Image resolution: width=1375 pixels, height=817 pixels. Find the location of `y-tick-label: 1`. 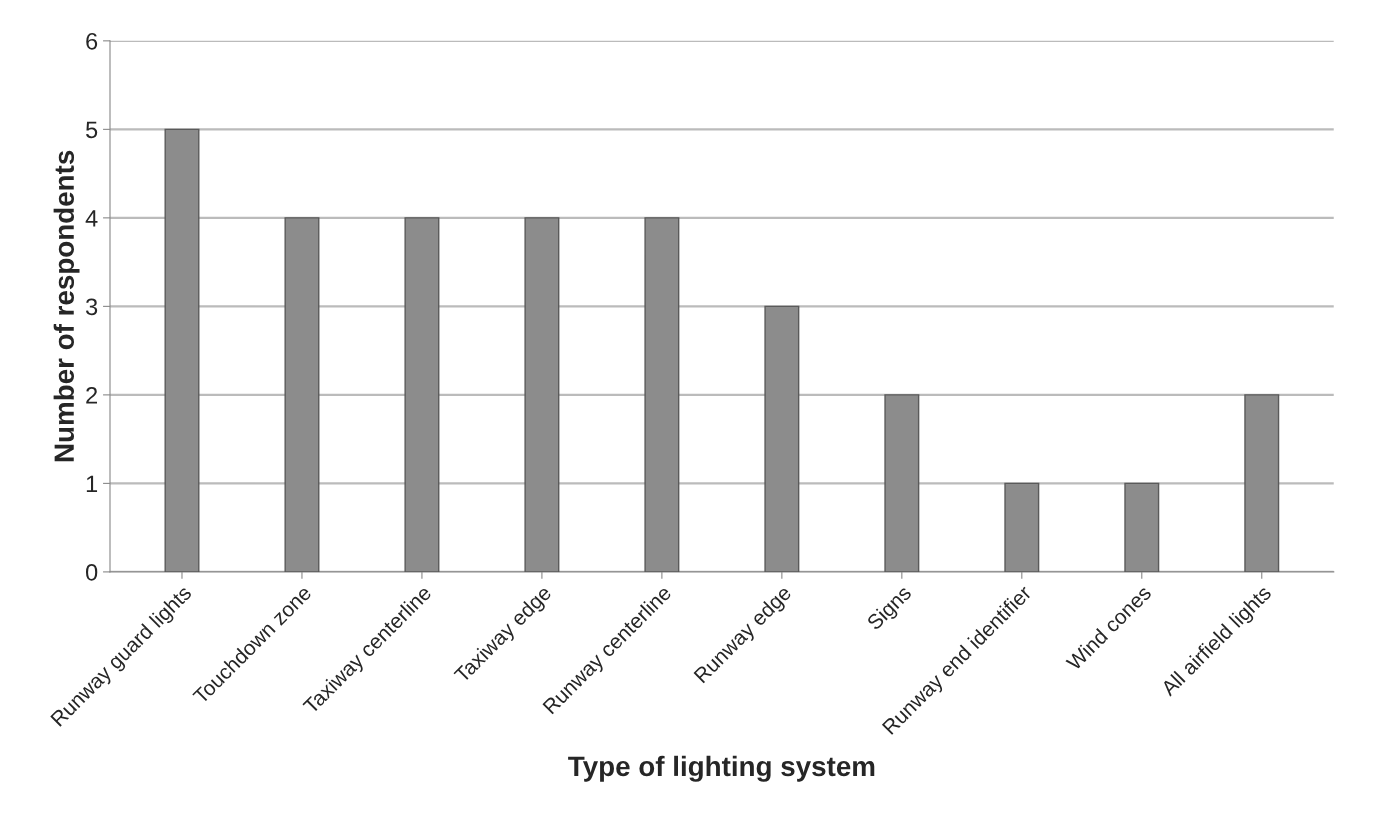

y-tick-label: 1 is located at coordinates (92, 483).